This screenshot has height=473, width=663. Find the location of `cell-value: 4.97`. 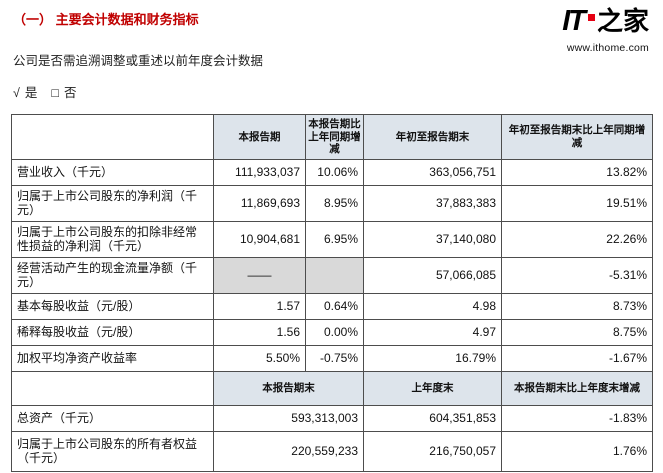

cell-value: 4.97 is located at coordinates (432, 332).